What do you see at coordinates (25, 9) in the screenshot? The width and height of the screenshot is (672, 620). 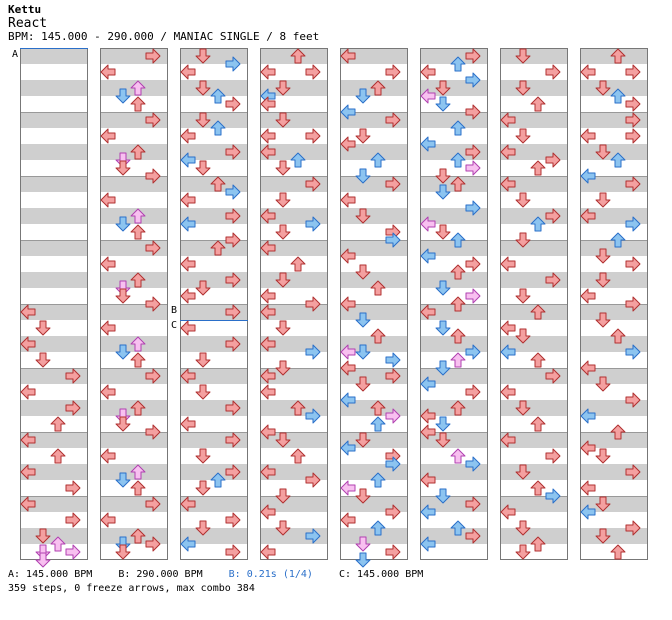 I see `artist-name: Kettu` at bounding box center [25, 9].